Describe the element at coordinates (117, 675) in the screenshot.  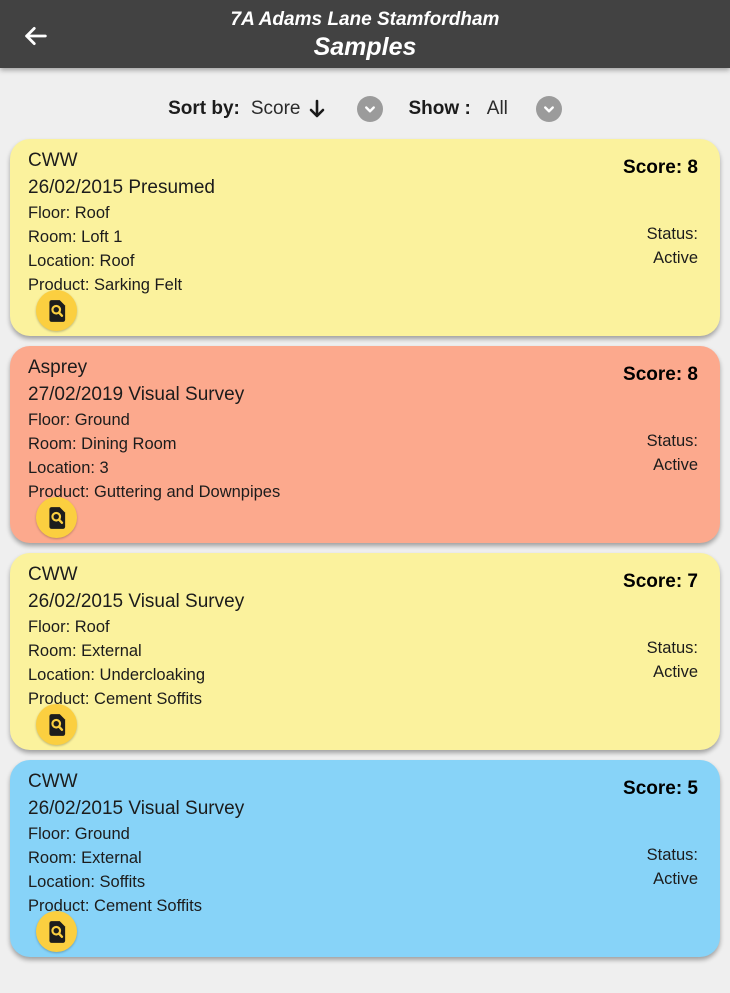
I see `sample-location: Location: Undercloaking` at that location.